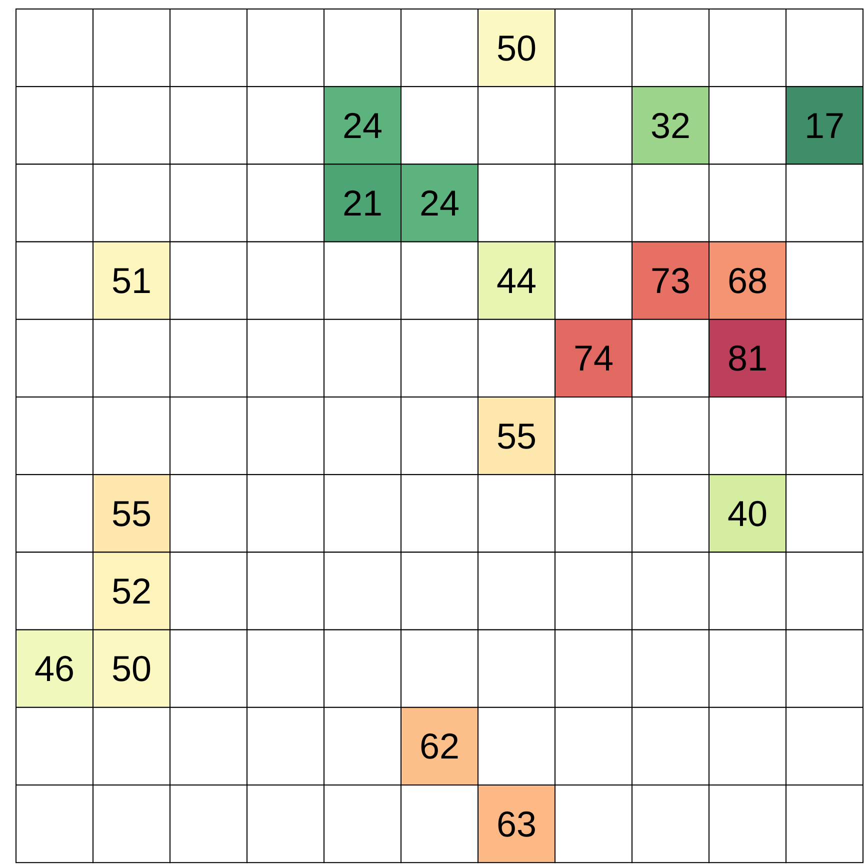 The height and width of the screenshot is (865, 866). I want to click on data-label: 62, so click(439, 746).